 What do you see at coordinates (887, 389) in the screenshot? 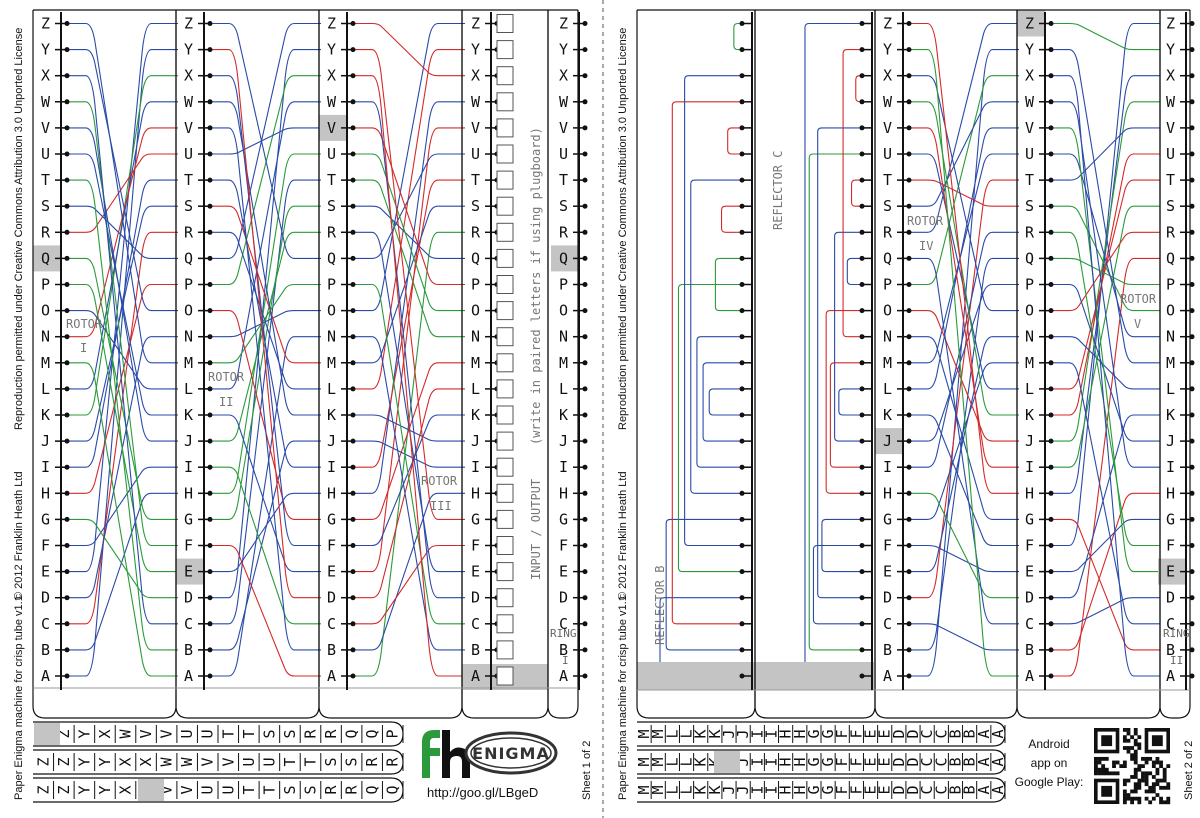
I see `rotor-letter: L` at bounding box center [887, 389].